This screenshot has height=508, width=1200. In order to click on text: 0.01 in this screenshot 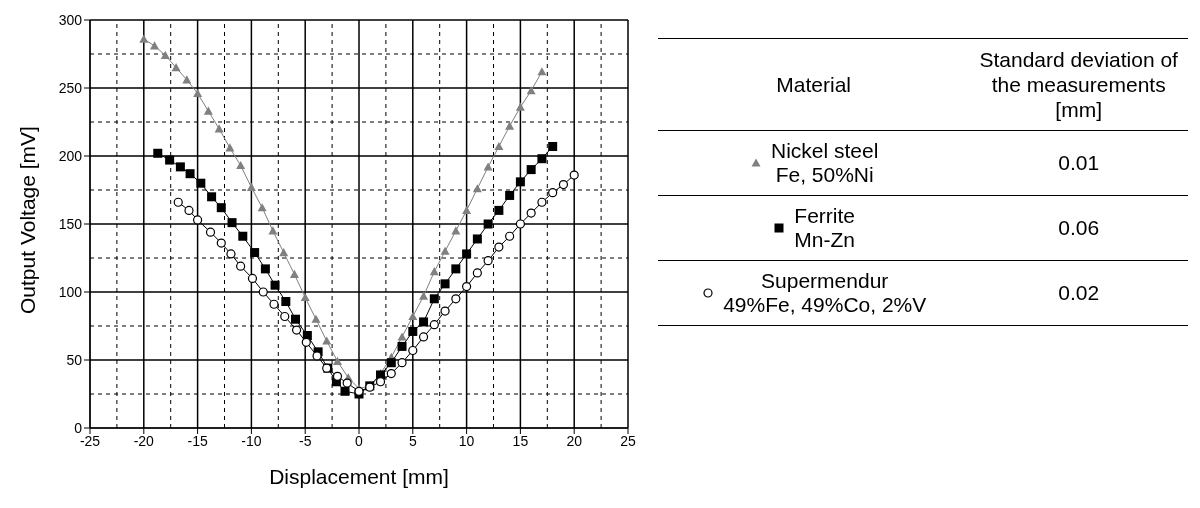, I will do `click(1079, 163)`.